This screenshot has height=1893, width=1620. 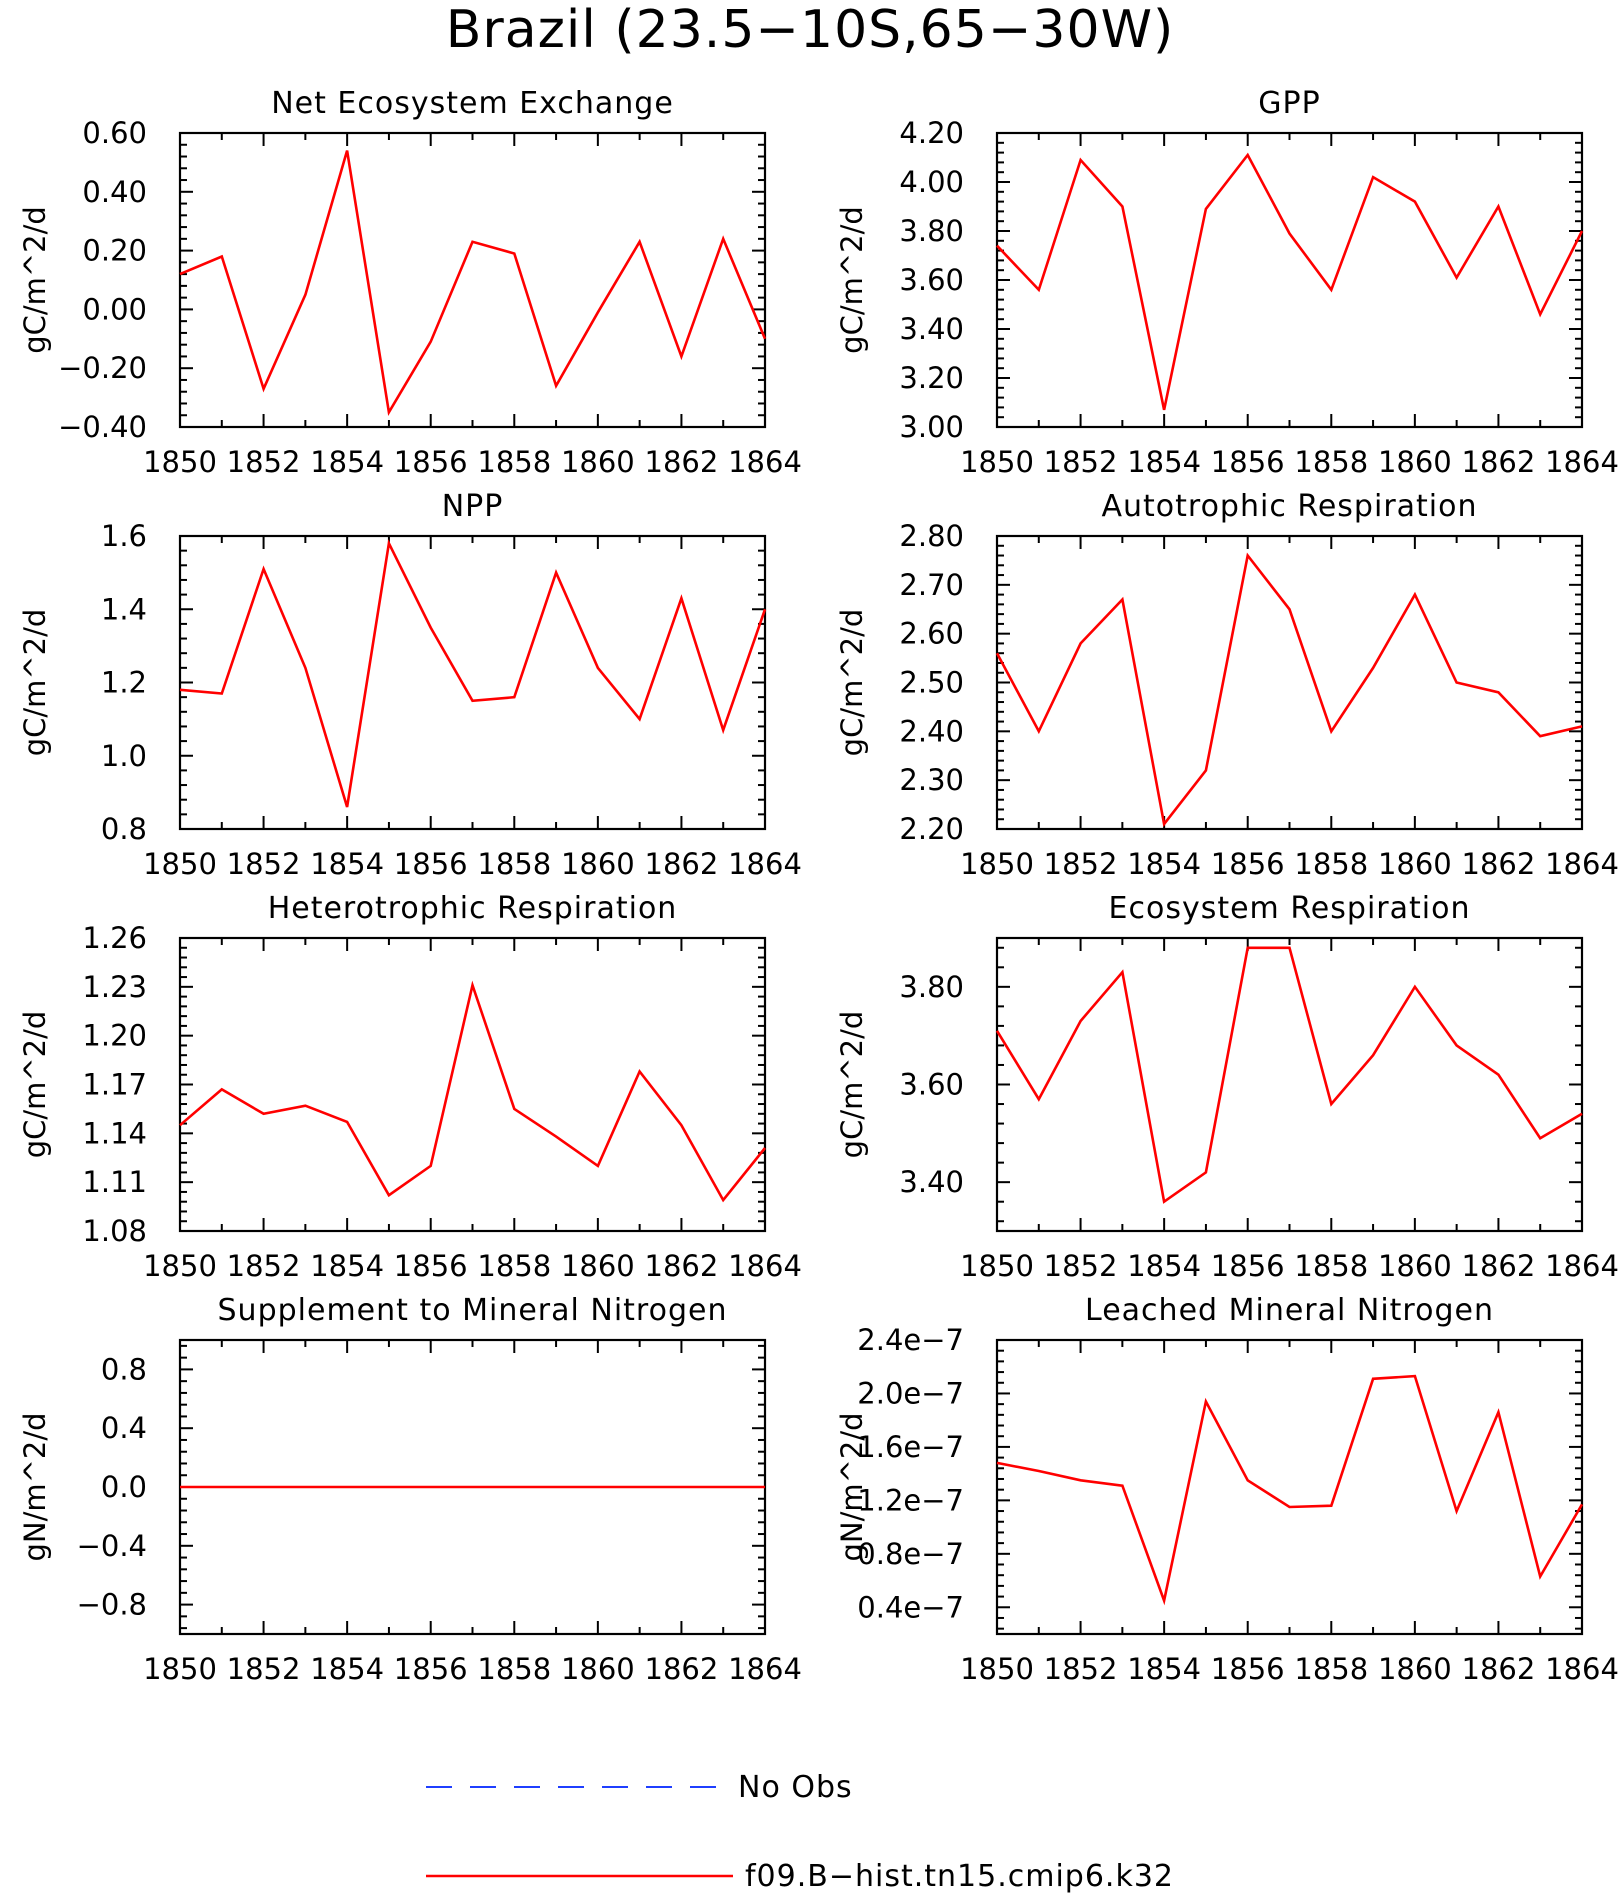 I want to click on figure-title: Brazil (23.5−10S,65−30W), so click(x=810, y=30).